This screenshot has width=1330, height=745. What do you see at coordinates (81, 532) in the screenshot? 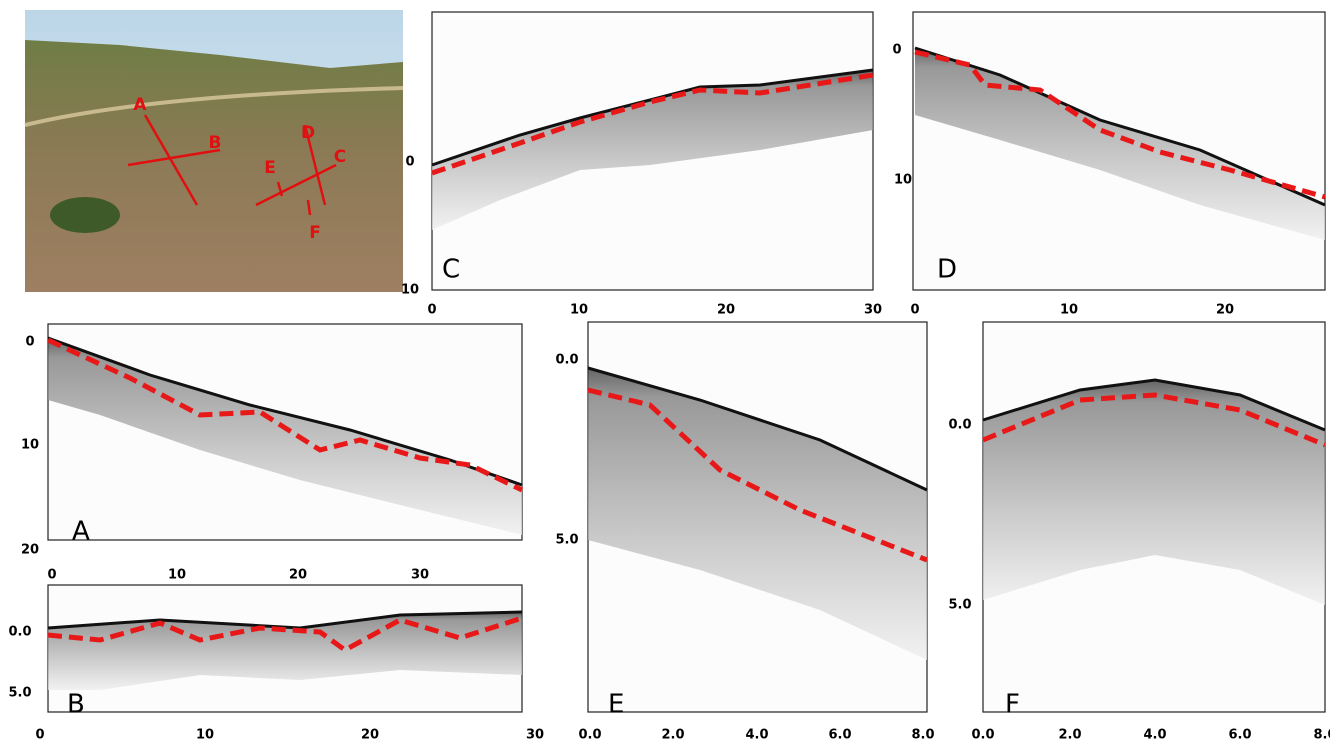
I see `panel-label: A` at bounding box center [81, 532].